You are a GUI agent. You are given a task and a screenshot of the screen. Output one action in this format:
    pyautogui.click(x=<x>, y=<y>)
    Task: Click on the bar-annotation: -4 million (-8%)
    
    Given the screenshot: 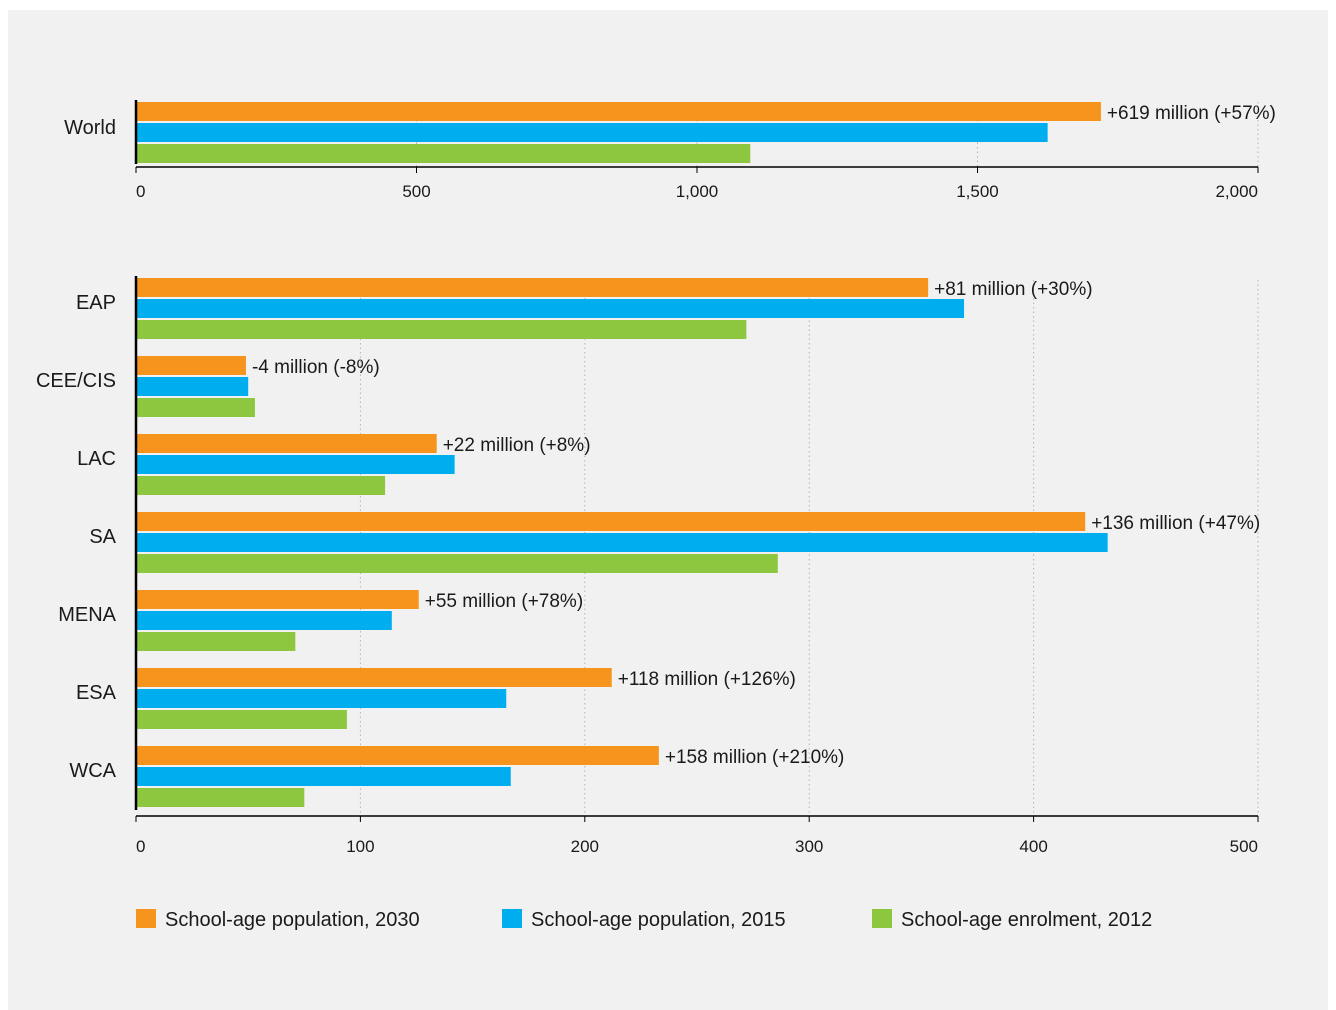 What is the action you would take?
    pyautogui.click(x=316, y=367)
    